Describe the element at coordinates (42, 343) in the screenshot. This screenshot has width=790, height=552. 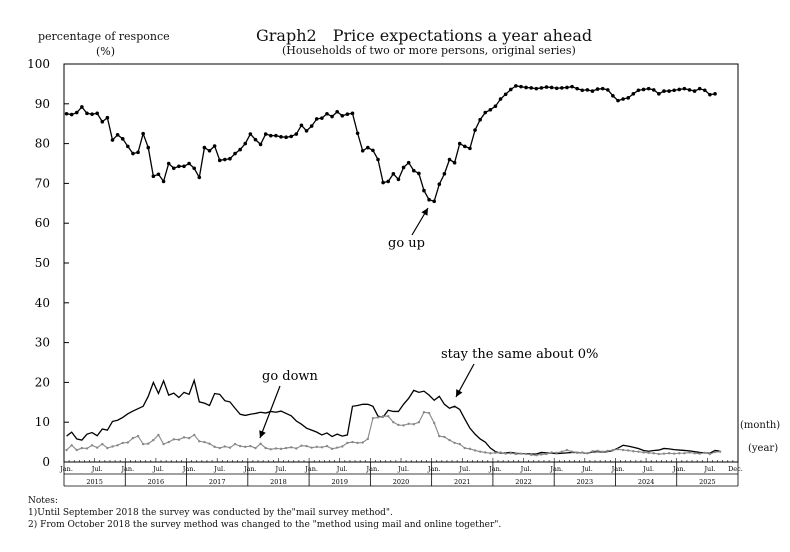
I see `y-tick-label: 30` at that location.